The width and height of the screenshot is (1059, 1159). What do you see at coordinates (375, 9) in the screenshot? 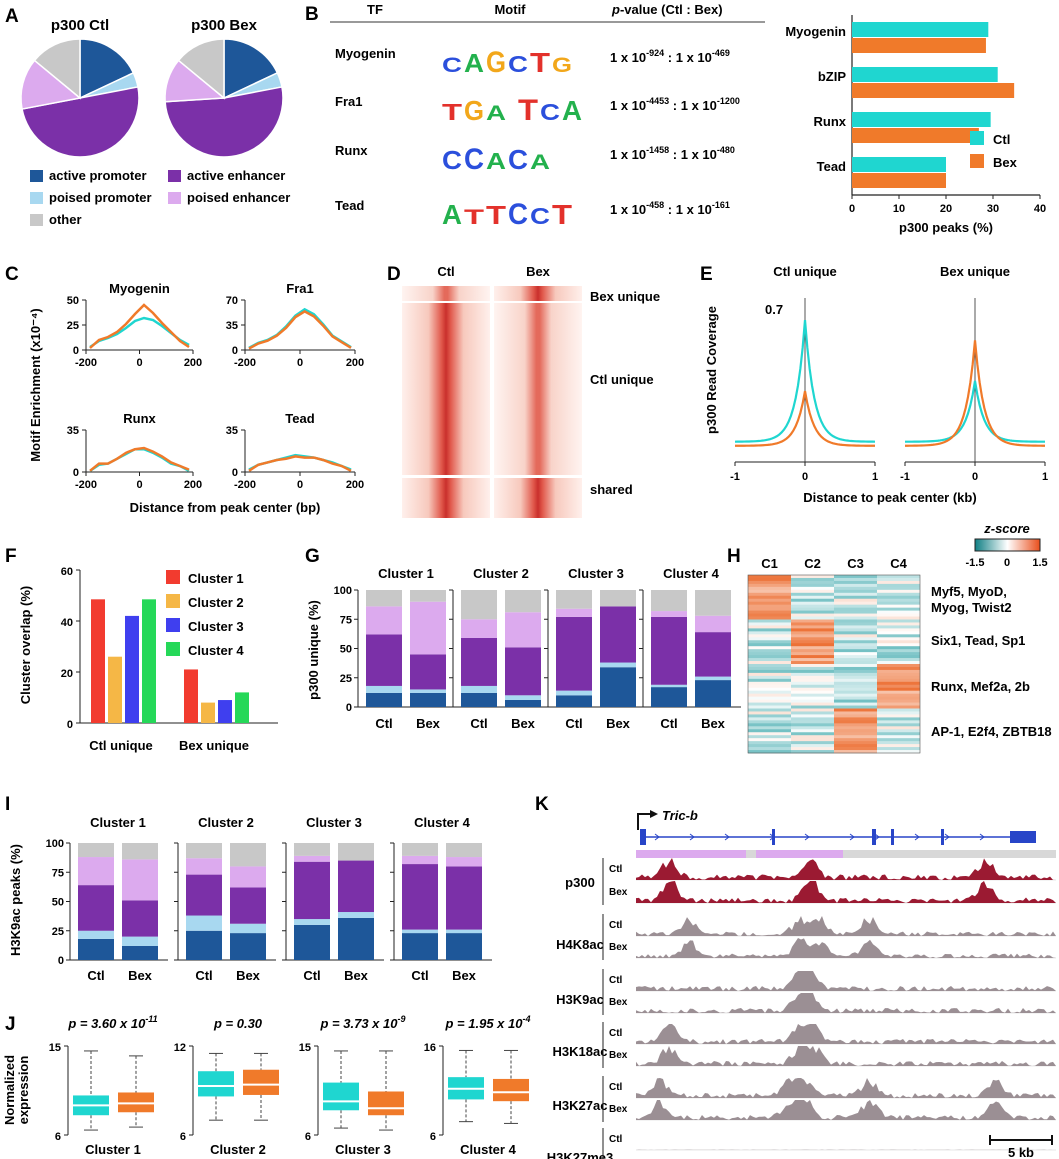
I see `header-tf: TF` at bounding box center [375, 9].